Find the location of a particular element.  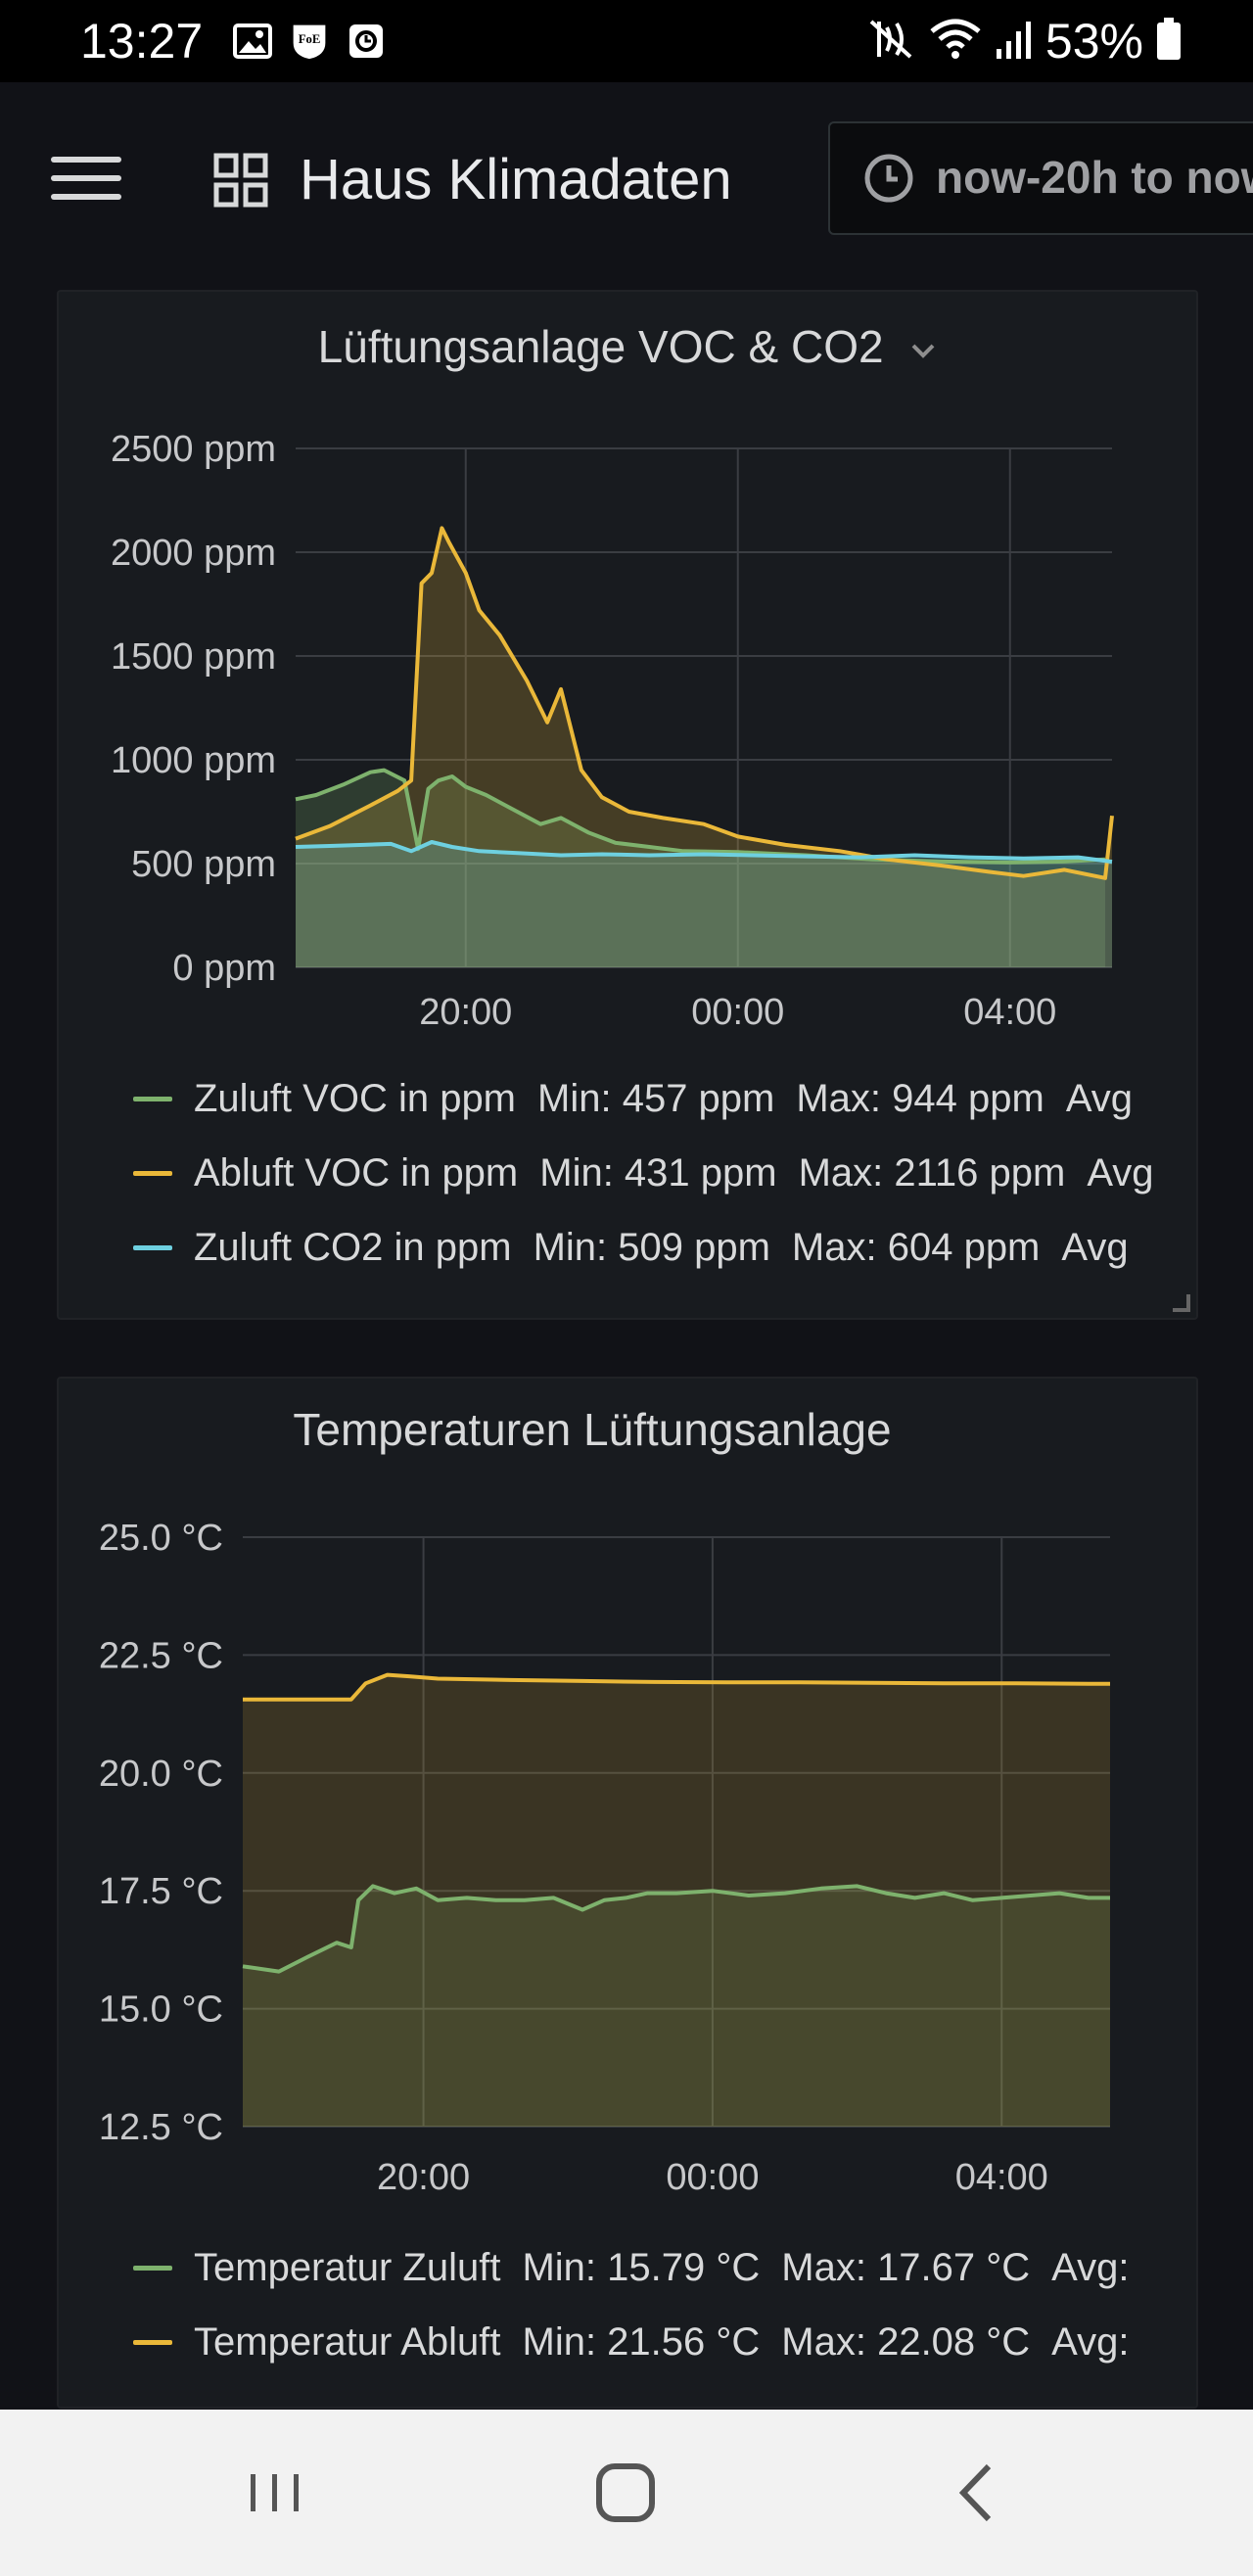

y-tick-label: 17.5 °C is located at coordinates (161, 1891).